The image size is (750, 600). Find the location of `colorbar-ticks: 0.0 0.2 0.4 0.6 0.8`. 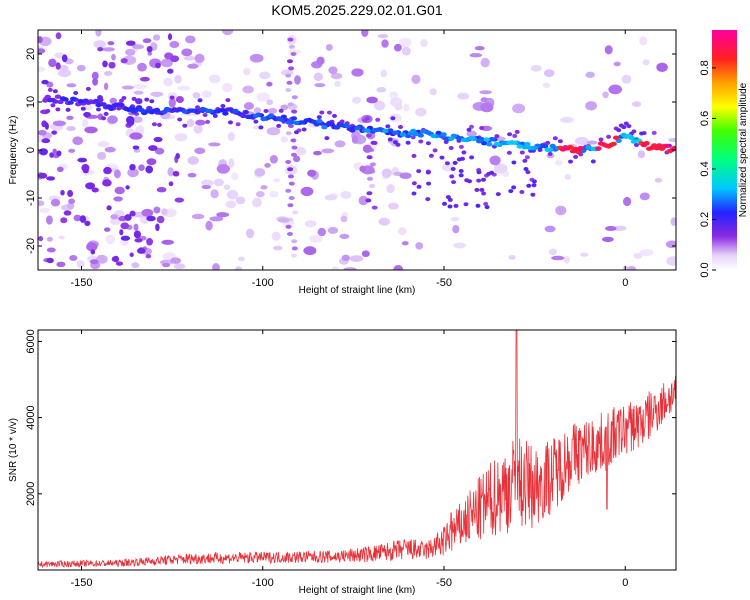

colorbar-ticks: 0.0 0.2 0.4 0.6 0.8 is located at coordinates (707, 169).